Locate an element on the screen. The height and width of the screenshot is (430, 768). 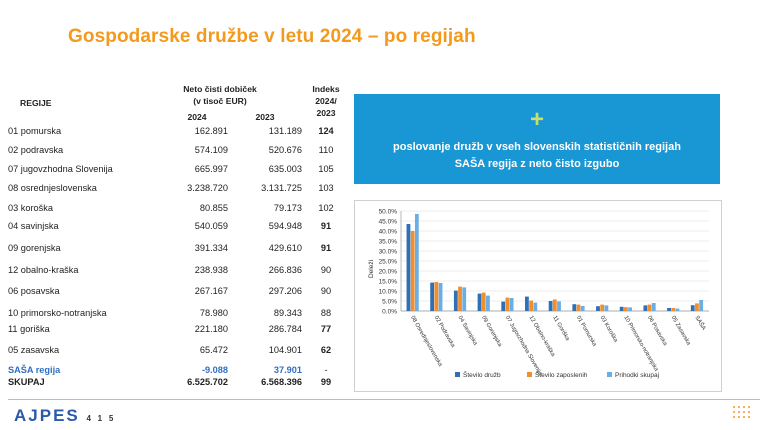
region-name: 09 gorenjska is located at coordinates (34, 248).